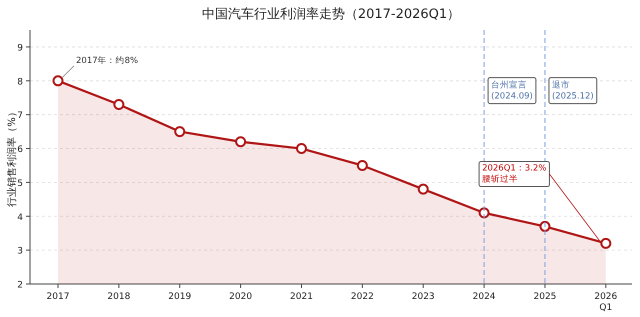 The height and width of the screenshot is (317, 640). I want to click on annotation: 2026Q1：3.2% 腰斩过半, so click(514, 174).